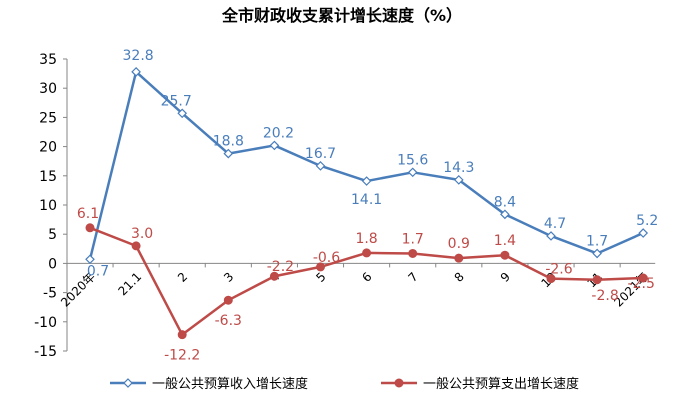  What do you see at coordinates (555, 224) in the screenshot?
I see `data-label: 4.7` at bounding box center [555, 224].